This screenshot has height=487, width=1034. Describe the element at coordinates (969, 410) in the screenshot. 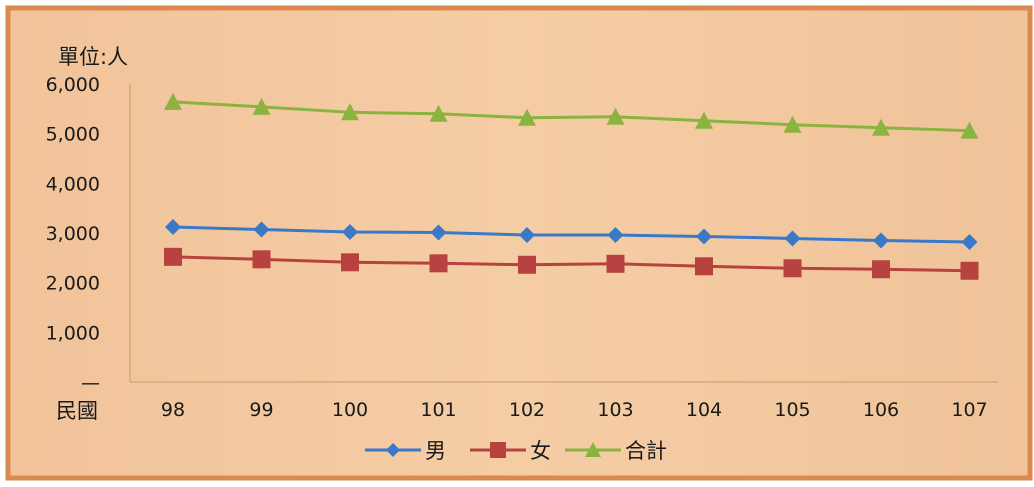

I see `x-tick-label: 107` at that location.